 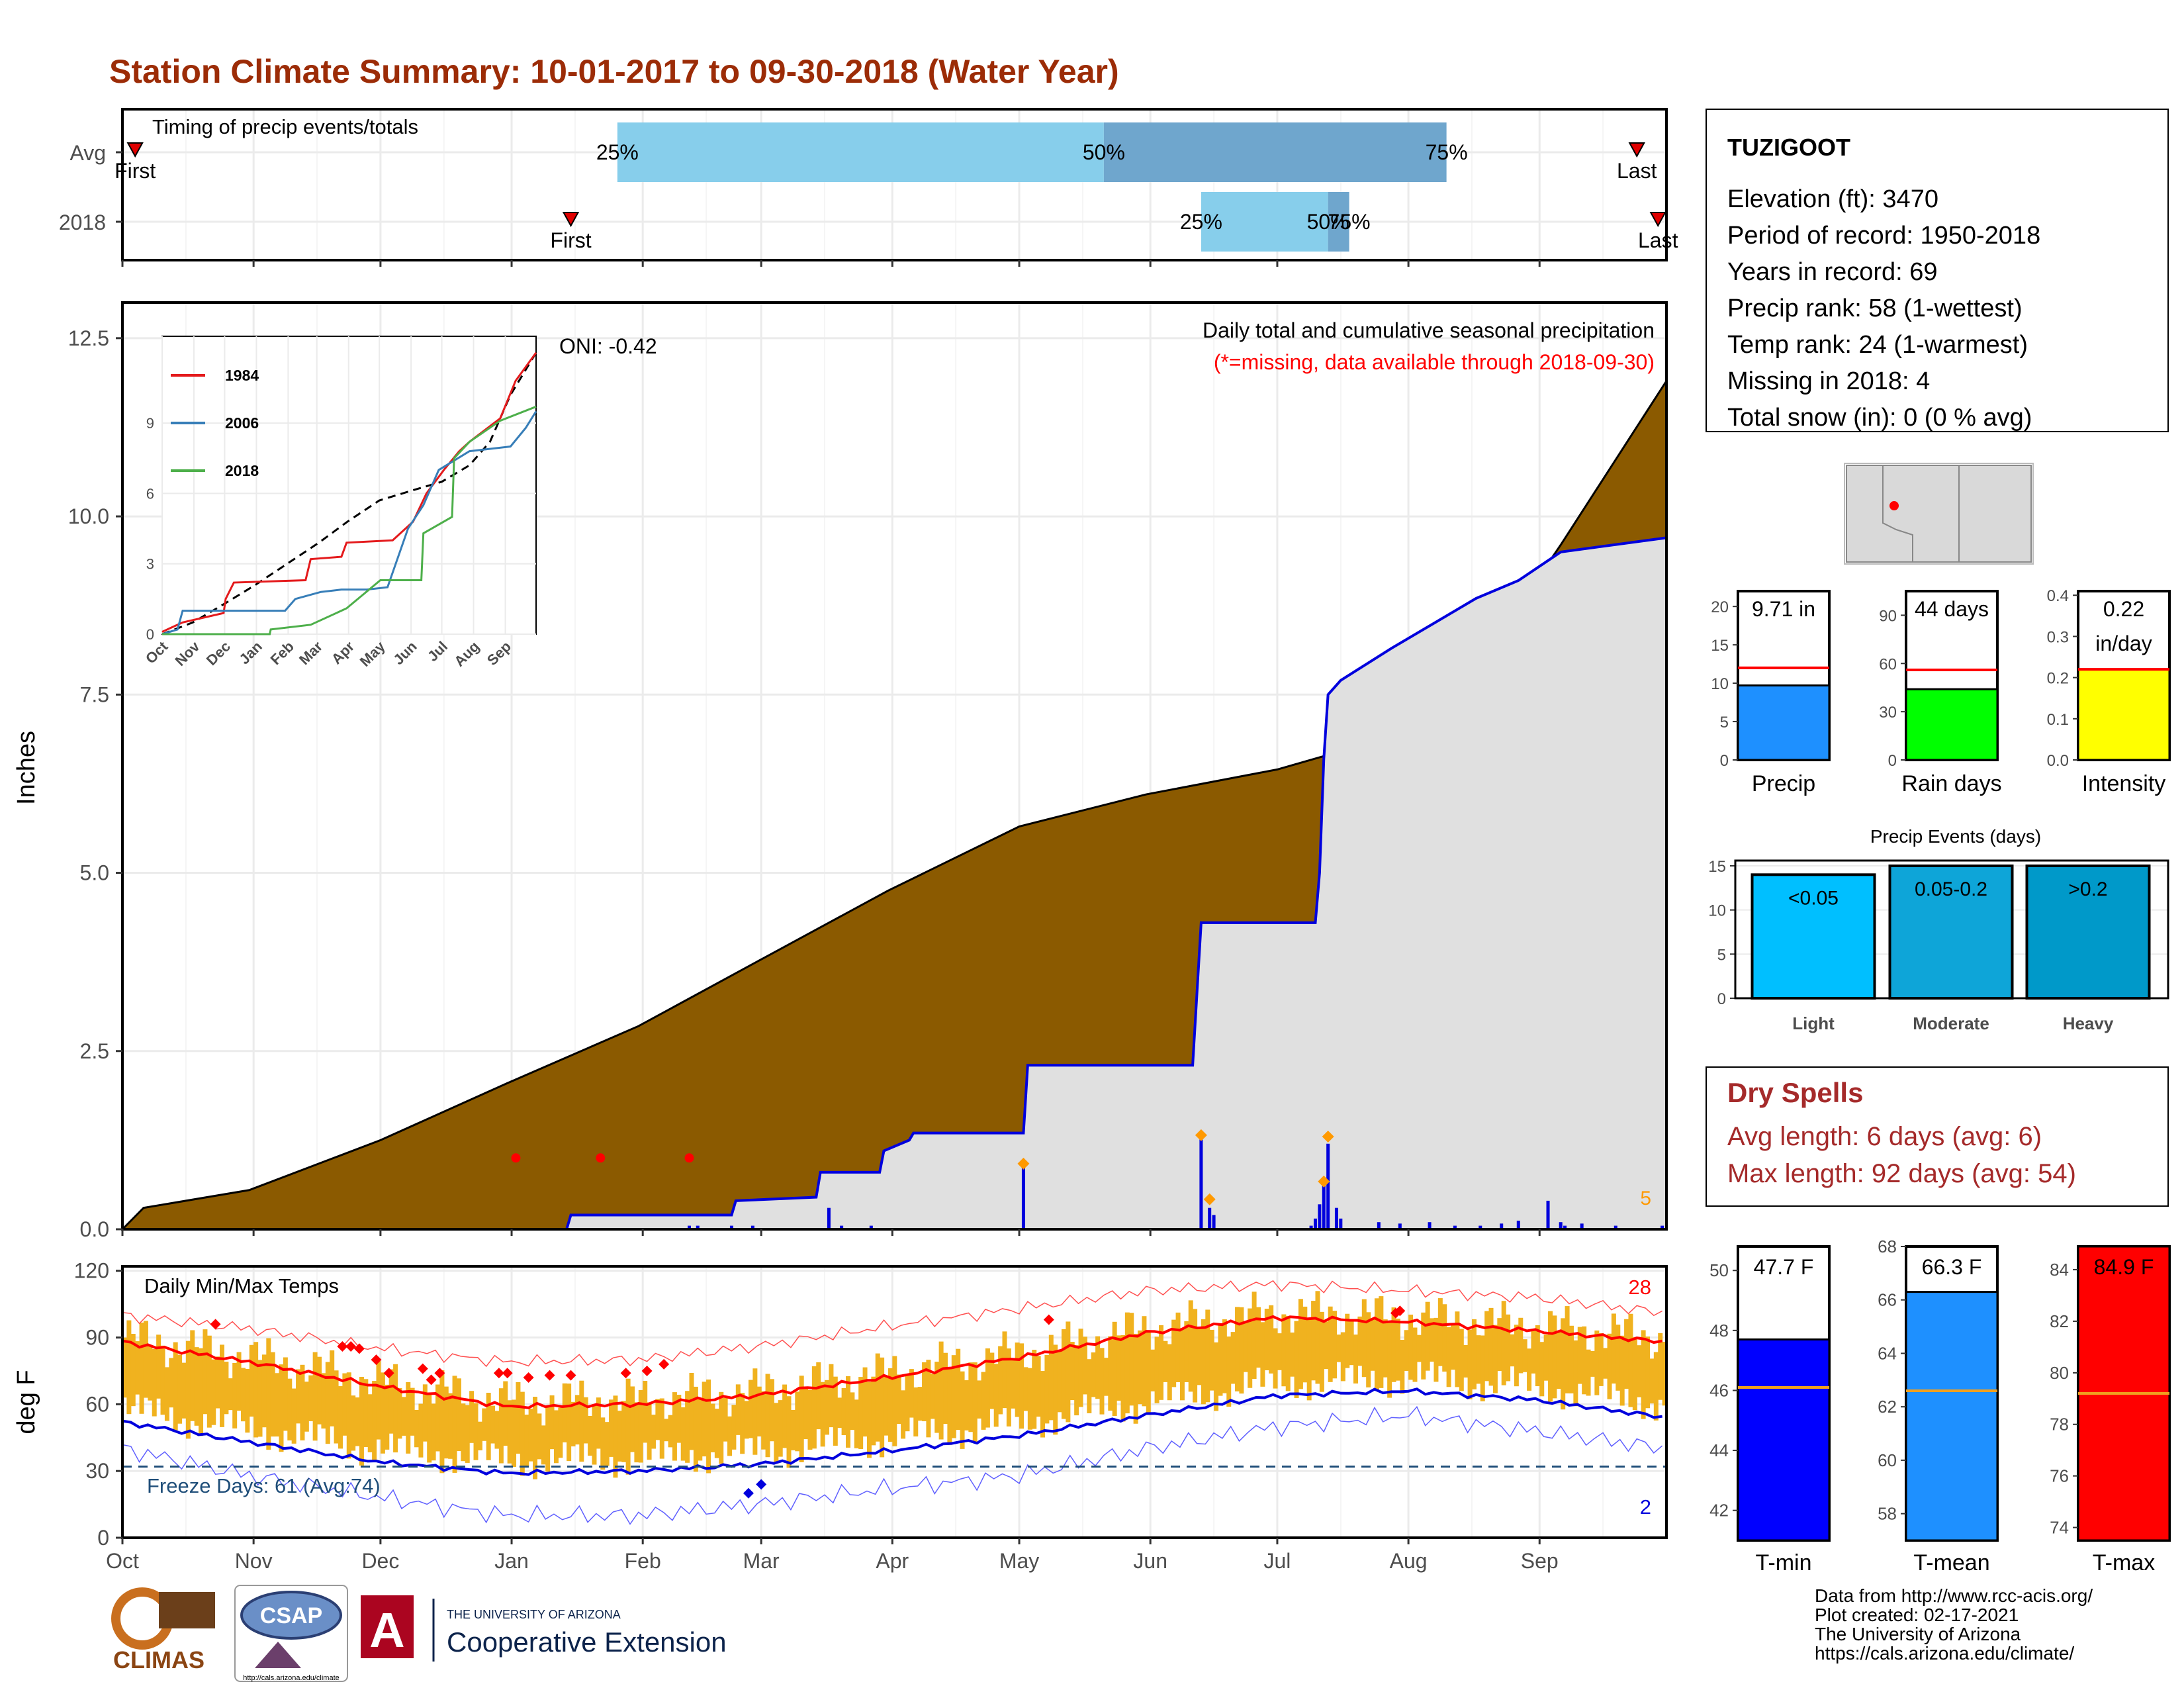 What do you see at coordinates (254, 1561) in the screenshot?
I see `month-label-nov: Nov` at bounding box center [254, 1561].